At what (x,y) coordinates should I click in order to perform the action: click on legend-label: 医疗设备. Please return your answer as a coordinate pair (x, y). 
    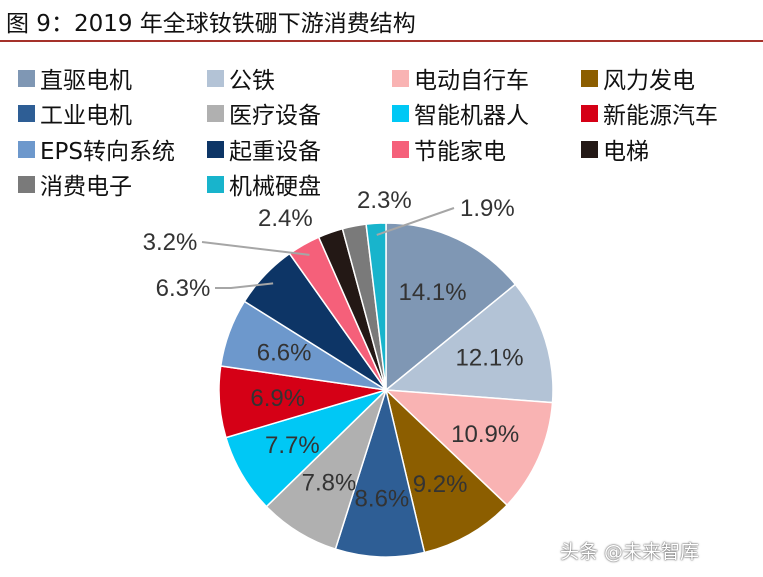
    Looking at the image, I should click on (275, 116).